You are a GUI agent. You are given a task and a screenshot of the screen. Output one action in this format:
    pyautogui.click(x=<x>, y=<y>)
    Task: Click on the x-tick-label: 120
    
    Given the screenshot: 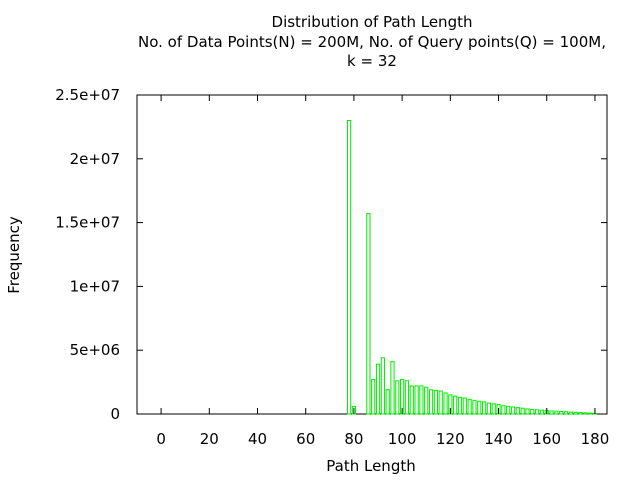 What is the action you would take?
    pyautogui.click(x=450, y=439)
    